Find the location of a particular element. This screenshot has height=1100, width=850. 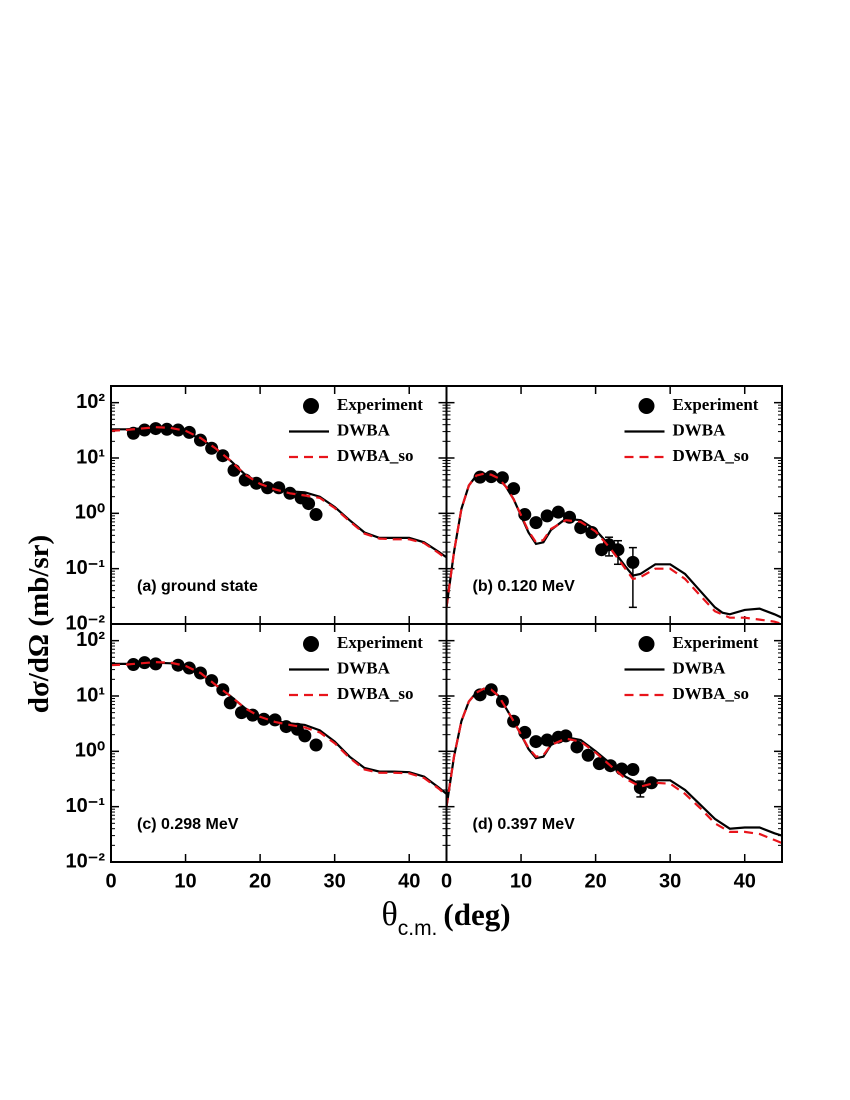

panel-annotation: (c) 0.298 MeV is located at coordinates (188, 824).